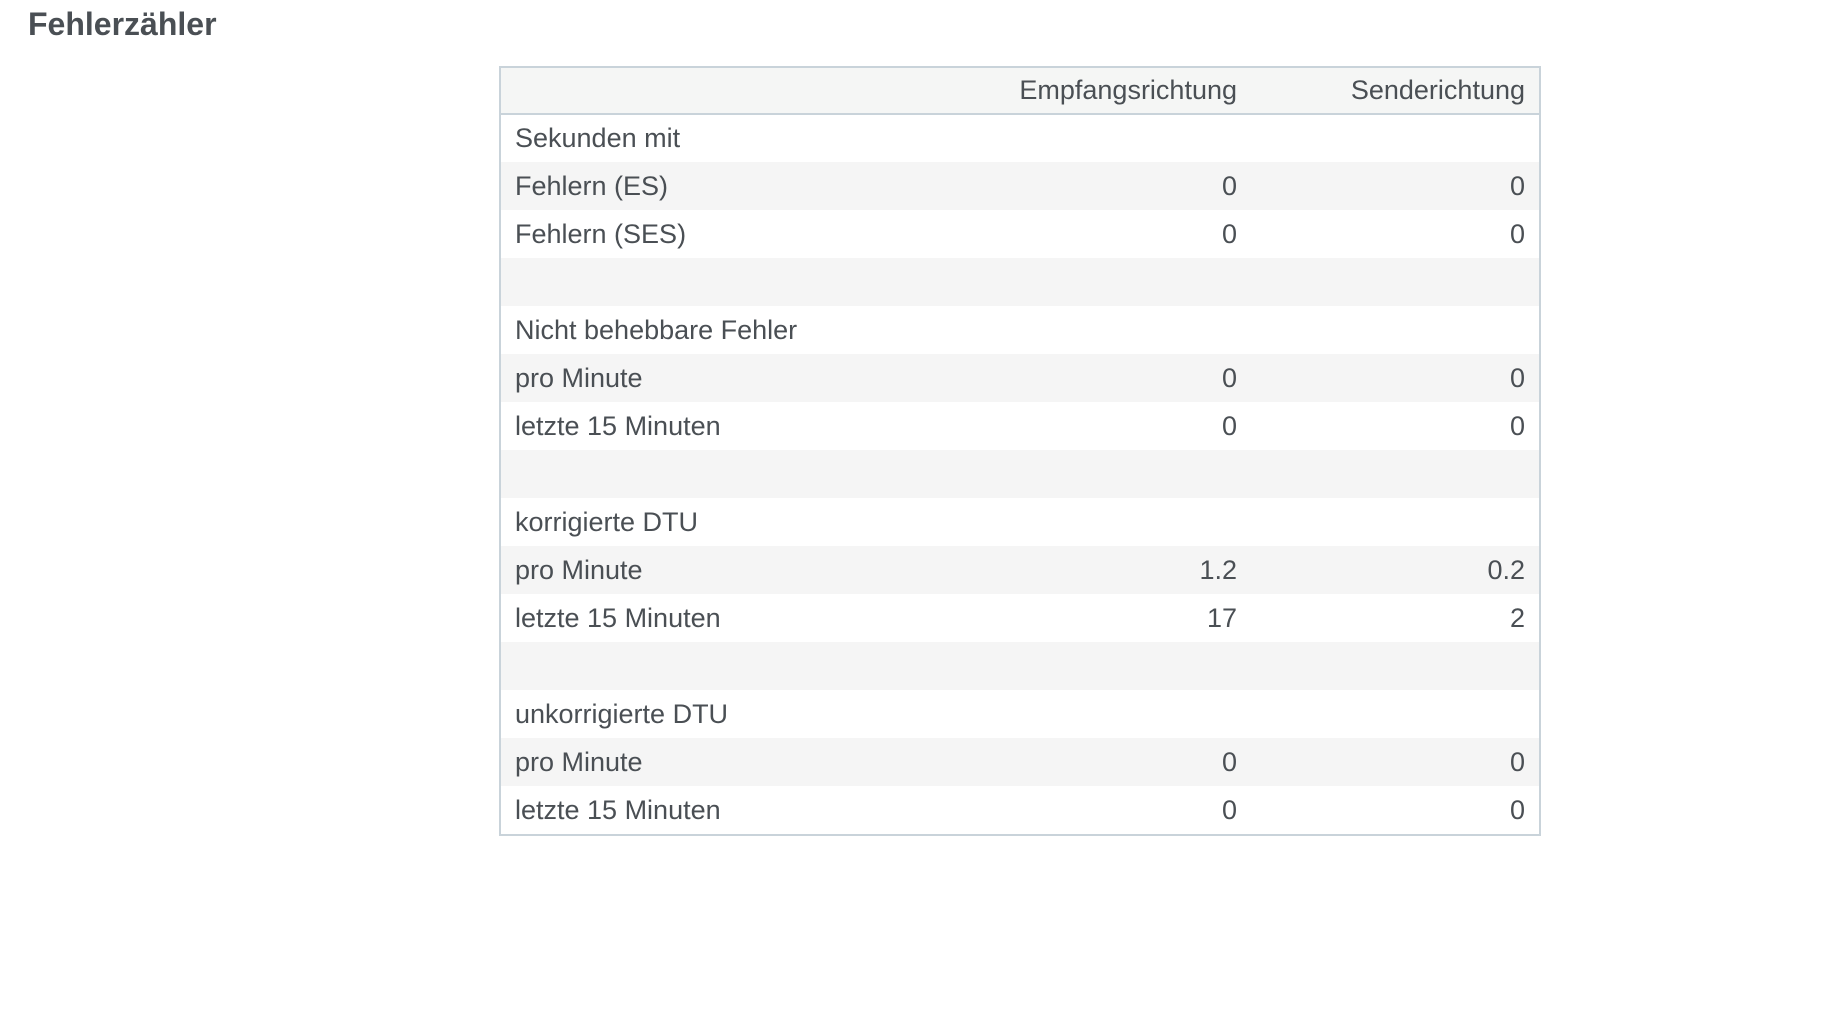 The height and width of the screenshot is (1010, 1826). Describe the element at coordinates (122, 24) in the screenshot. I see `section-title: Fehlerzähler` at that location.